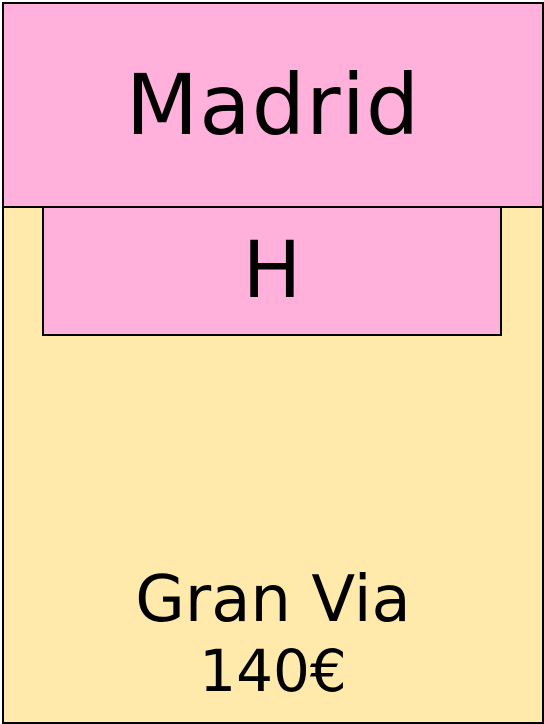 This screenshot has height=724, width=544. I want to click on hotel-marker: H, so click(272, 271).